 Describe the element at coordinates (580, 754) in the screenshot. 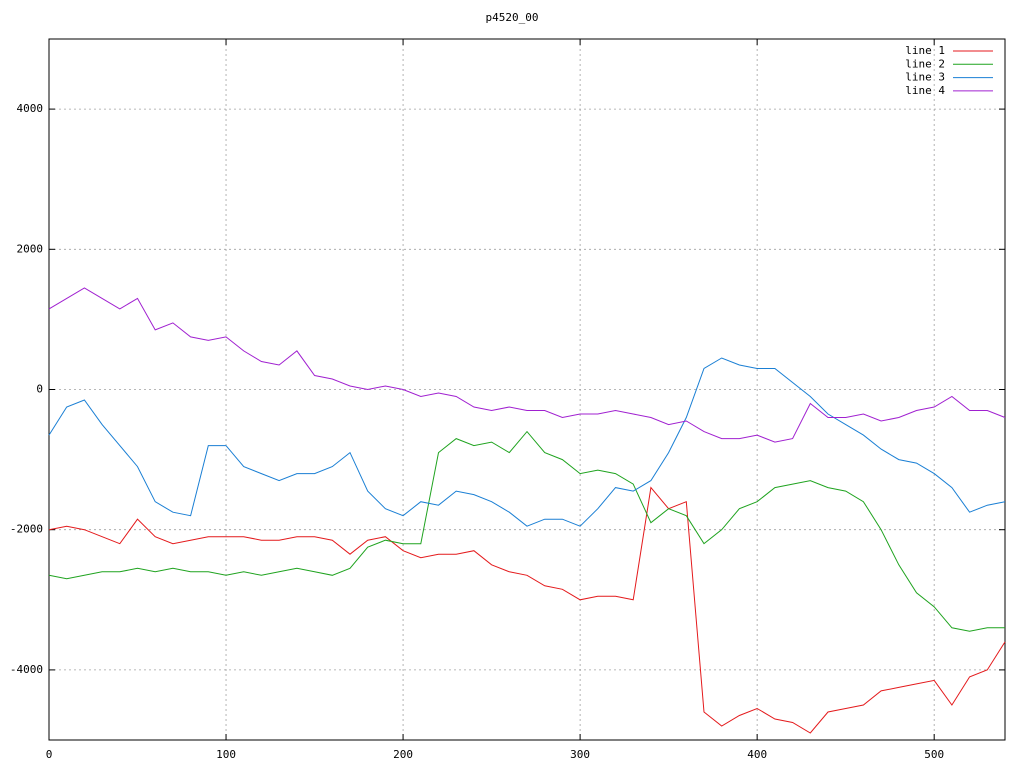

I see `x-tick-label: 300` at that location.